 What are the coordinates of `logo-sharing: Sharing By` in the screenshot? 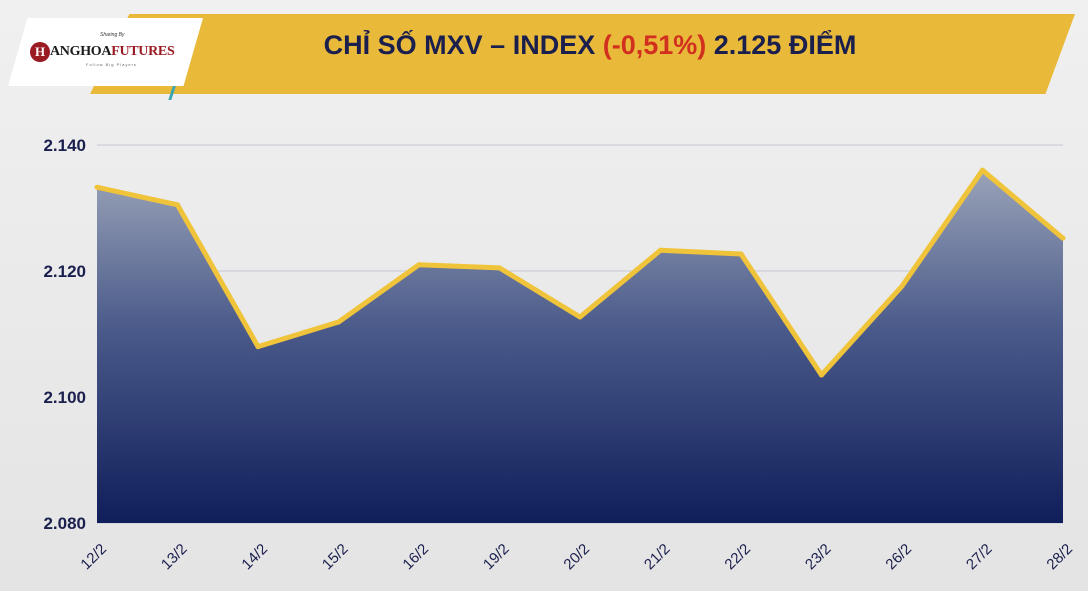 It's located at (112, 35).